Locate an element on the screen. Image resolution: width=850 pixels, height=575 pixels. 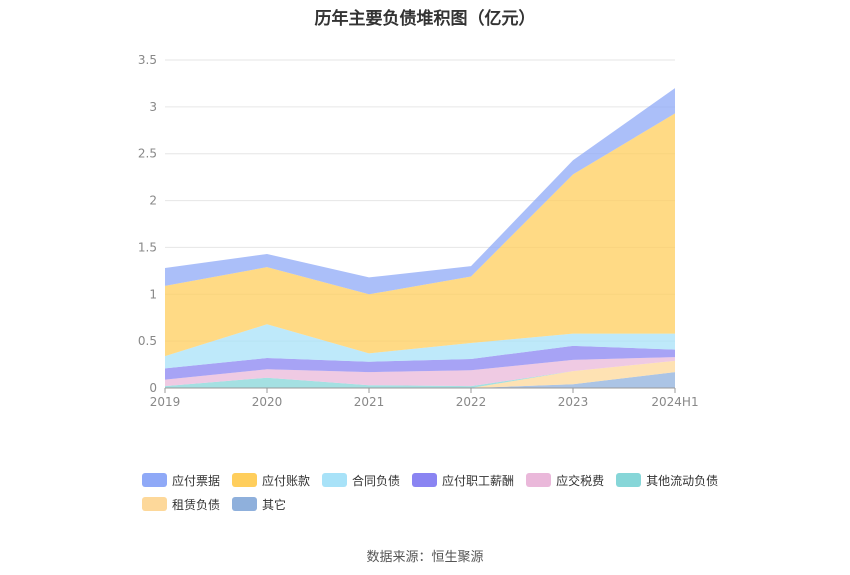
legend-item: 应付票据 is located at coordinates (181, 480).